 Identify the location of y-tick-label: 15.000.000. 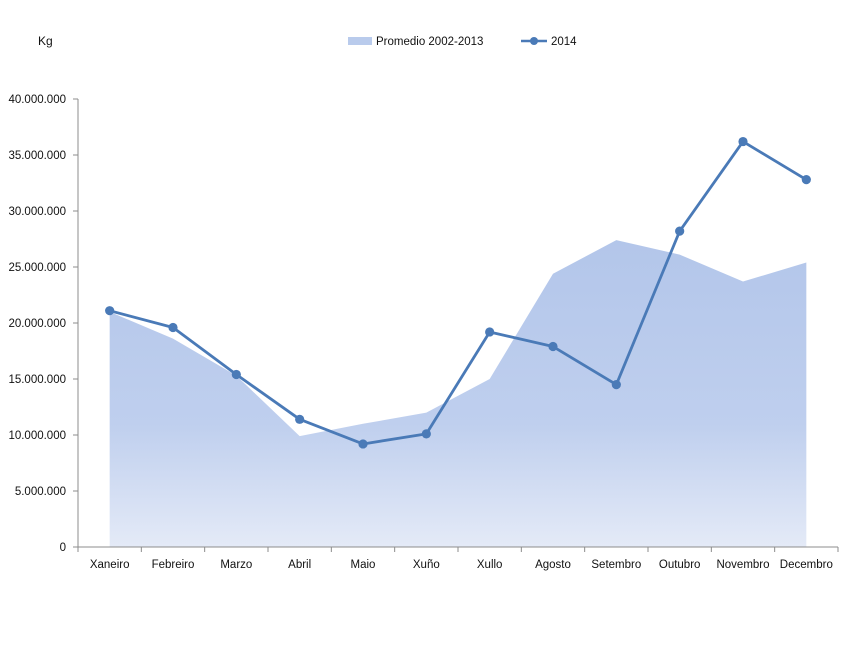
(37, 380).